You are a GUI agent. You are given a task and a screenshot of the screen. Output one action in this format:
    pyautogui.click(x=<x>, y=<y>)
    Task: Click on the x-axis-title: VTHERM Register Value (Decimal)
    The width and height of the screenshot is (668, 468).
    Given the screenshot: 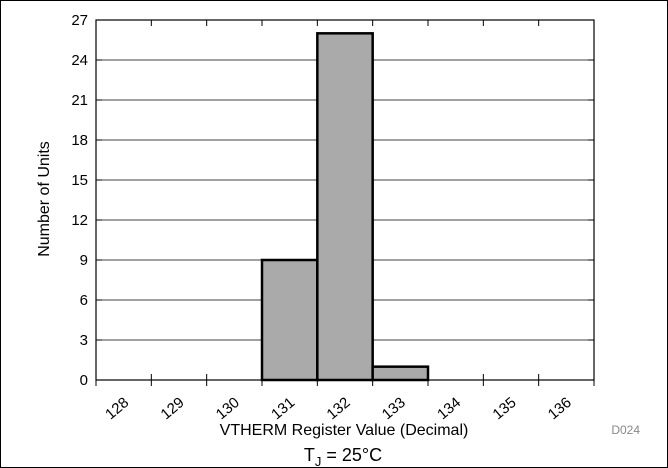 What is the action you would take?
    pyautogui.click(x=344, y=430)
    